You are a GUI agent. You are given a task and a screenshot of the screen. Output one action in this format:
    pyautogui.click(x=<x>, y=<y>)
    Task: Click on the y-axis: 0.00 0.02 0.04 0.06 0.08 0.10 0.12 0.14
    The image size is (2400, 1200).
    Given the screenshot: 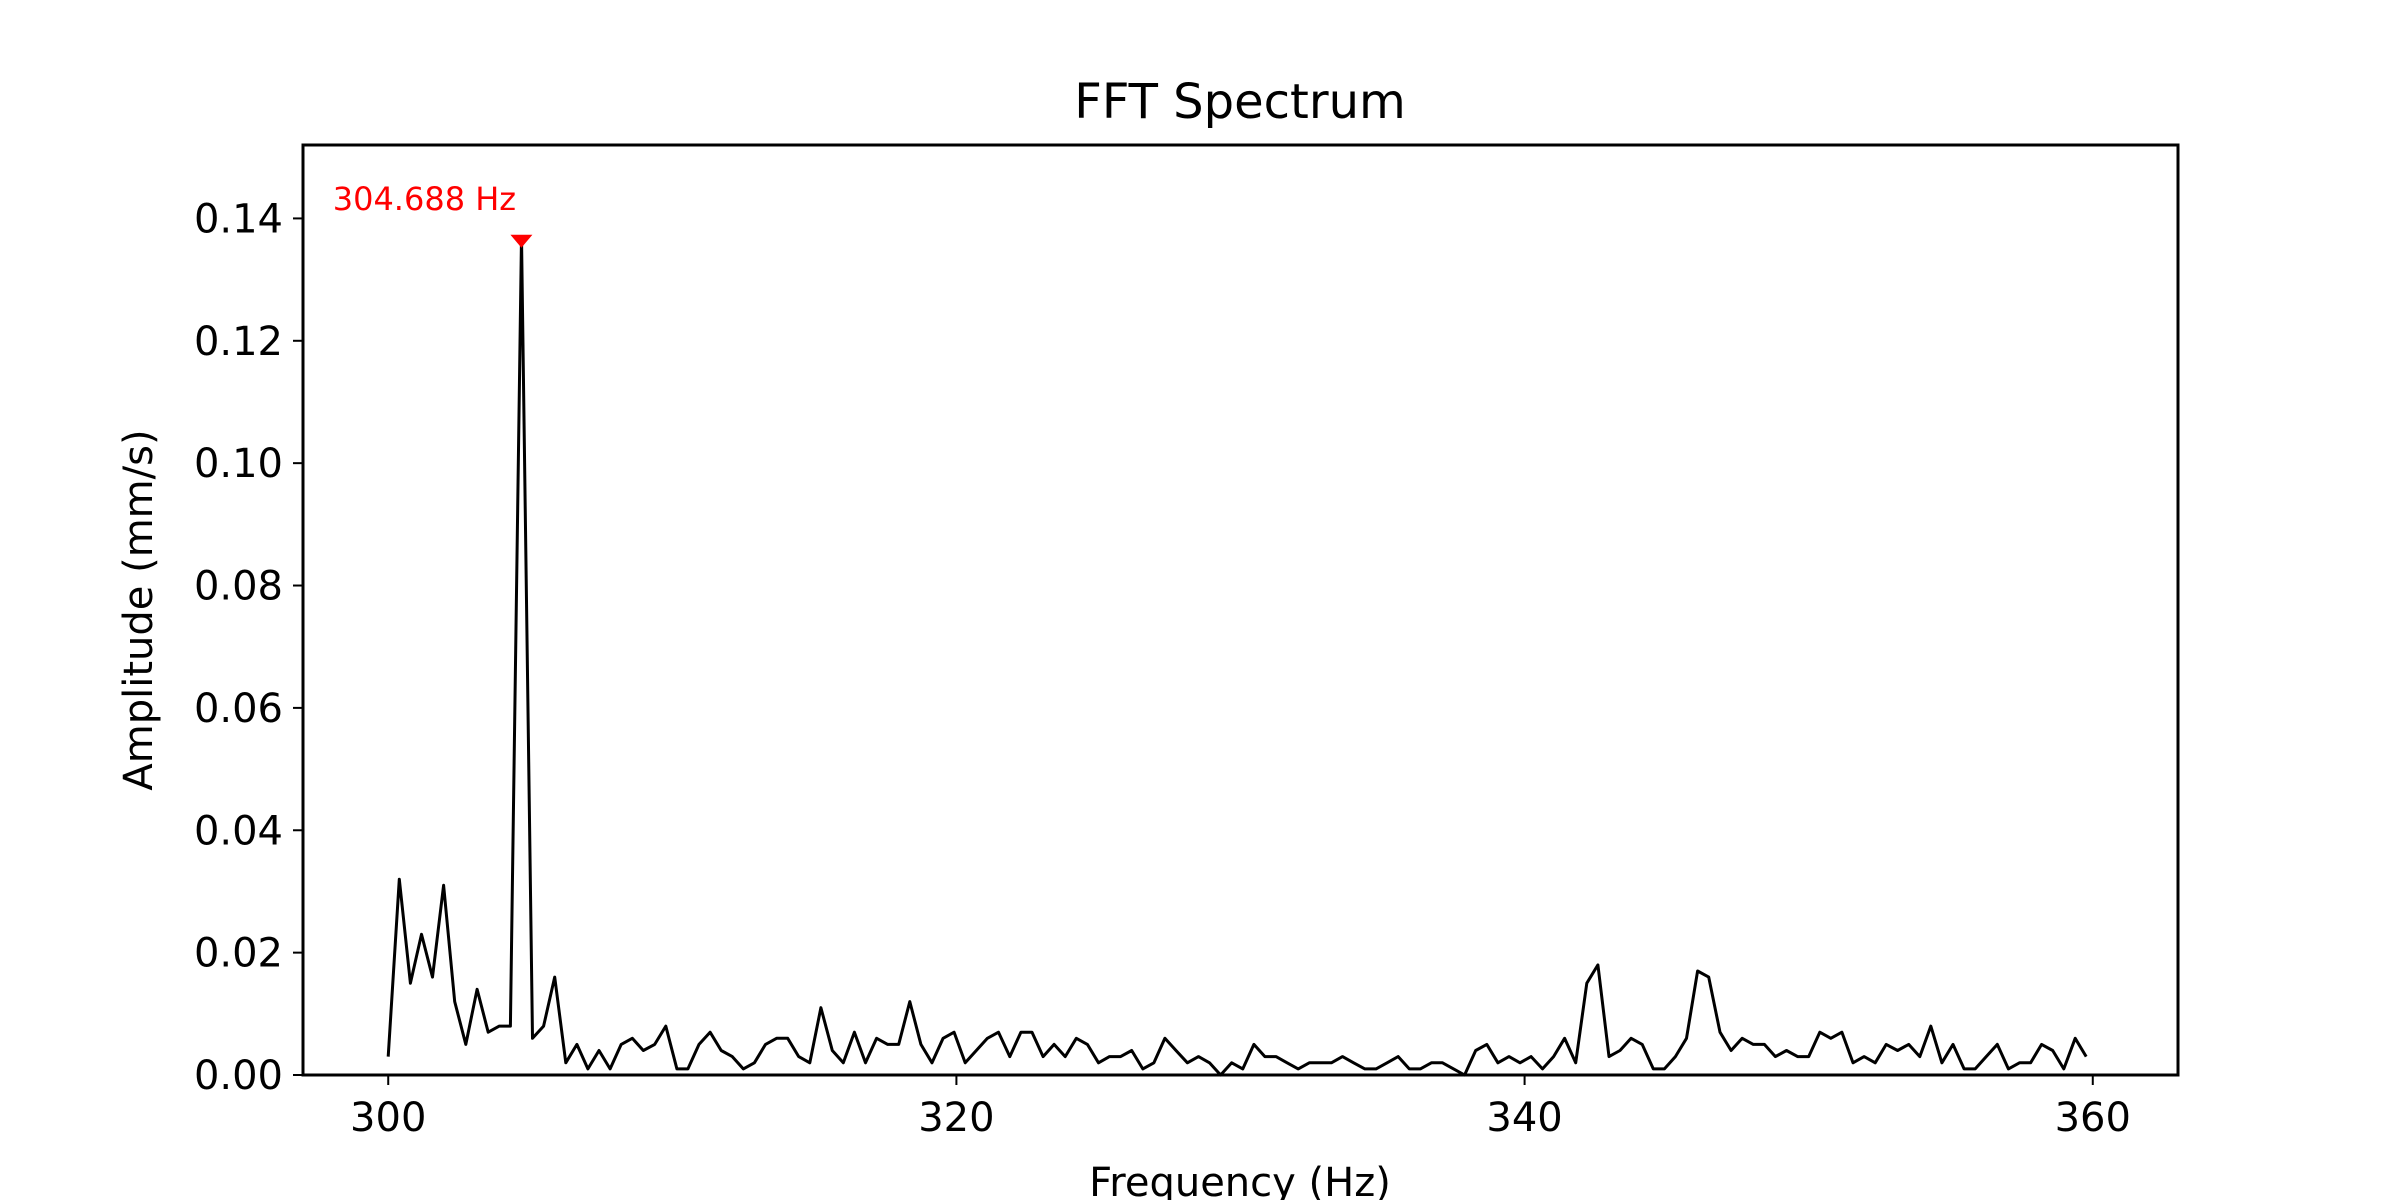 What is the action you would take?
    pyautogui.click(x=248, y=647)
    